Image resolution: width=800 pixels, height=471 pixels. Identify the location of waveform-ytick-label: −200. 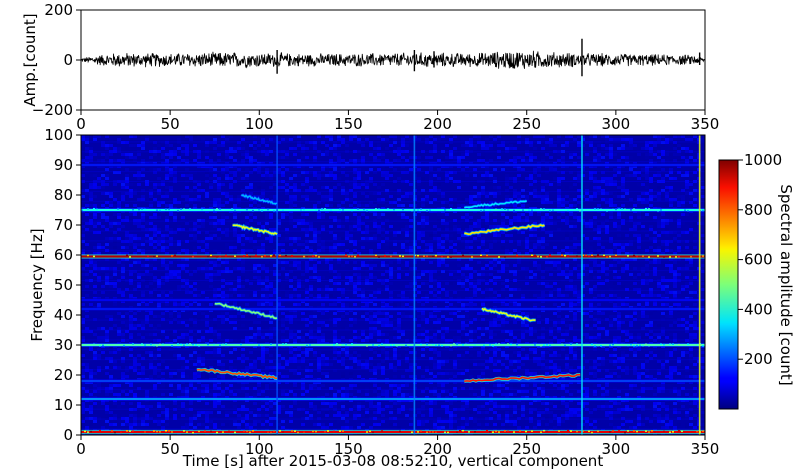
(52, 110).